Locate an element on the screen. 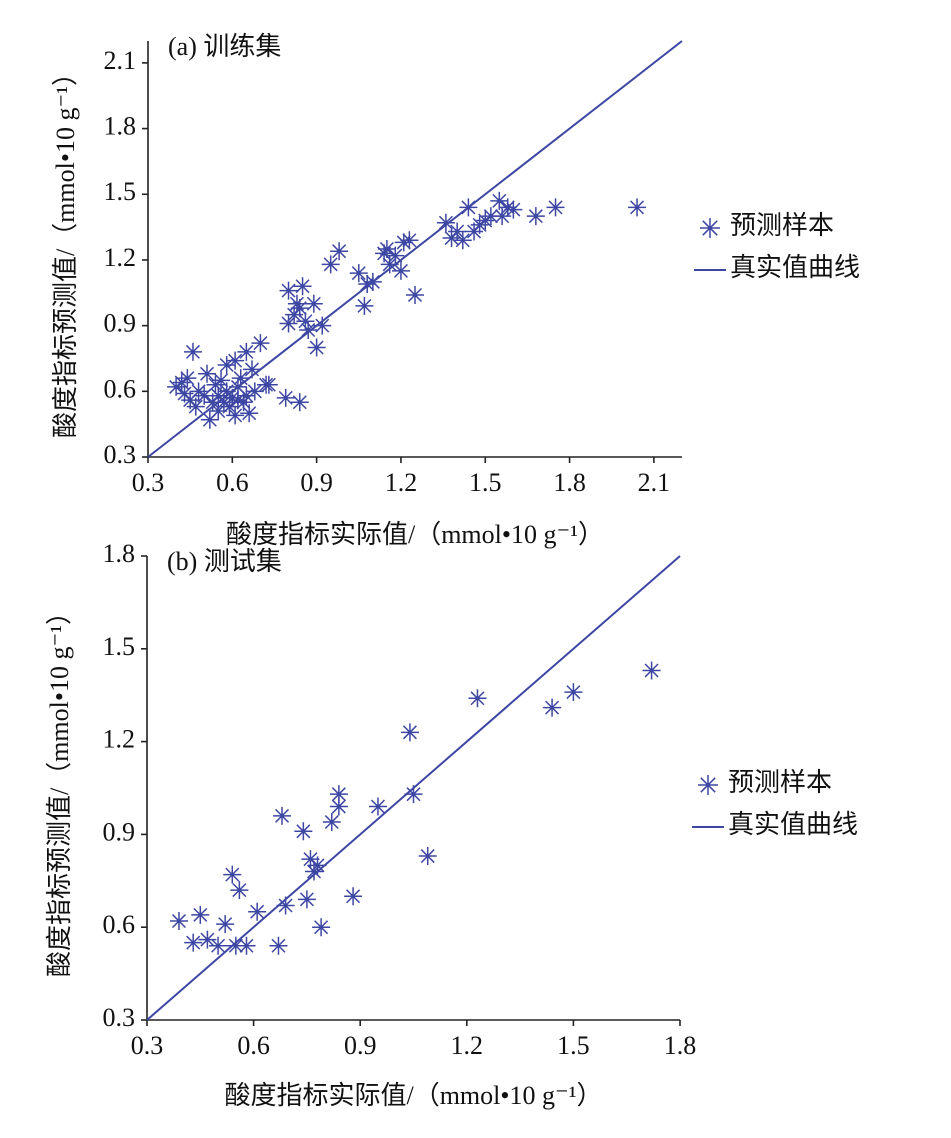 The height and width of the screenshot is (1138, 951). x-tick-label: 0.9 is located at coordinates (316, 482).